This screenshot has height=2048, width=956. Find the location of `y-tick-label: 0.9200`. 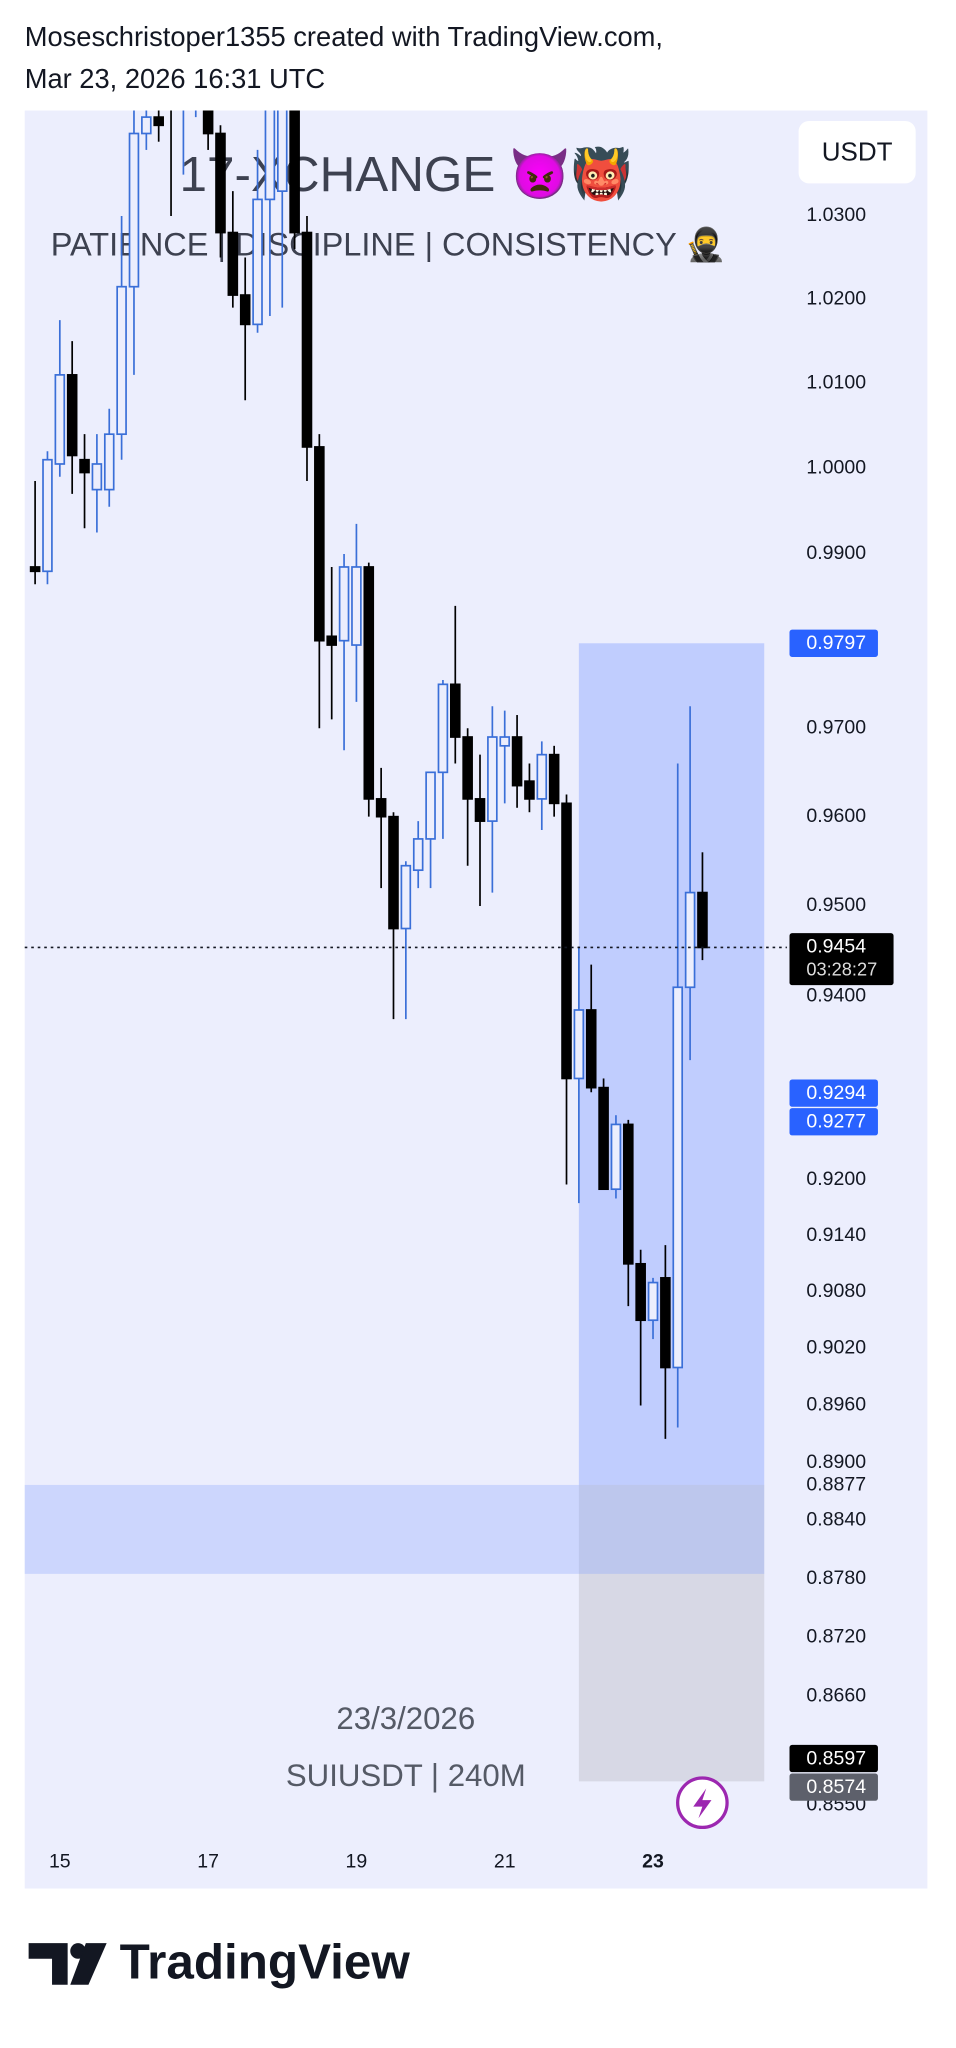

y-tick-label: 0.9200 is located at coordinates (836, 1179).